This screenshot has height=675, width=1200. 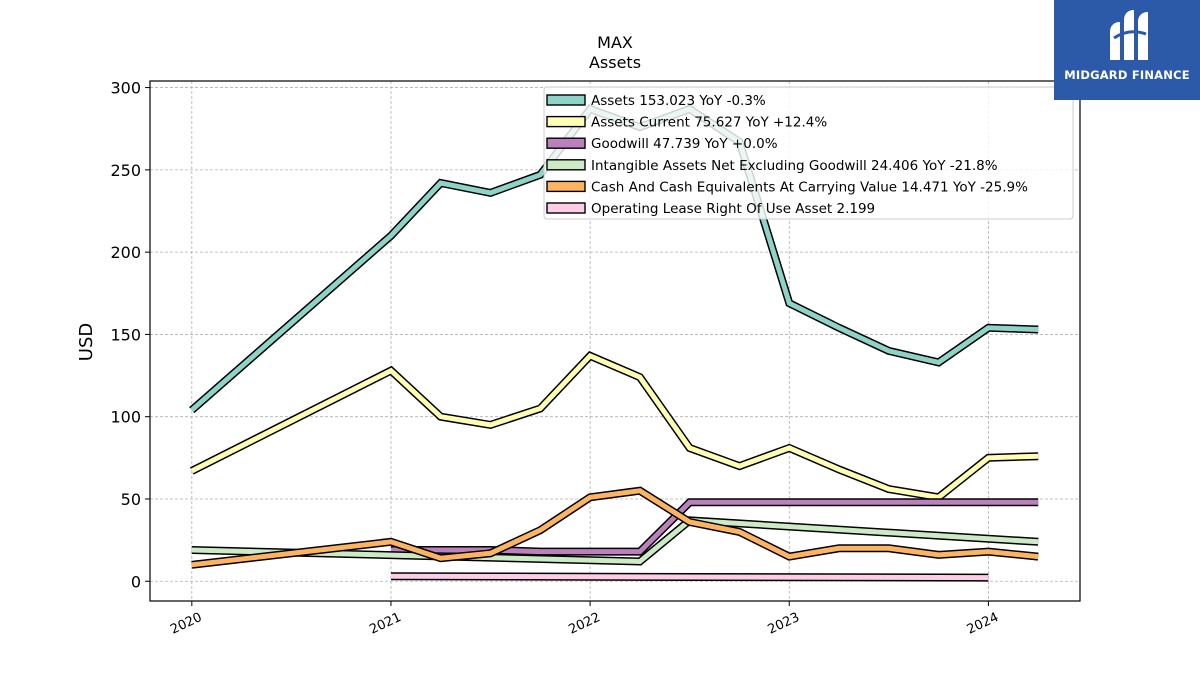 What do you see at coordinates (125, 170) in the screenshot?
I see `y-tick-label: 250` at bounding box center [125, 170].